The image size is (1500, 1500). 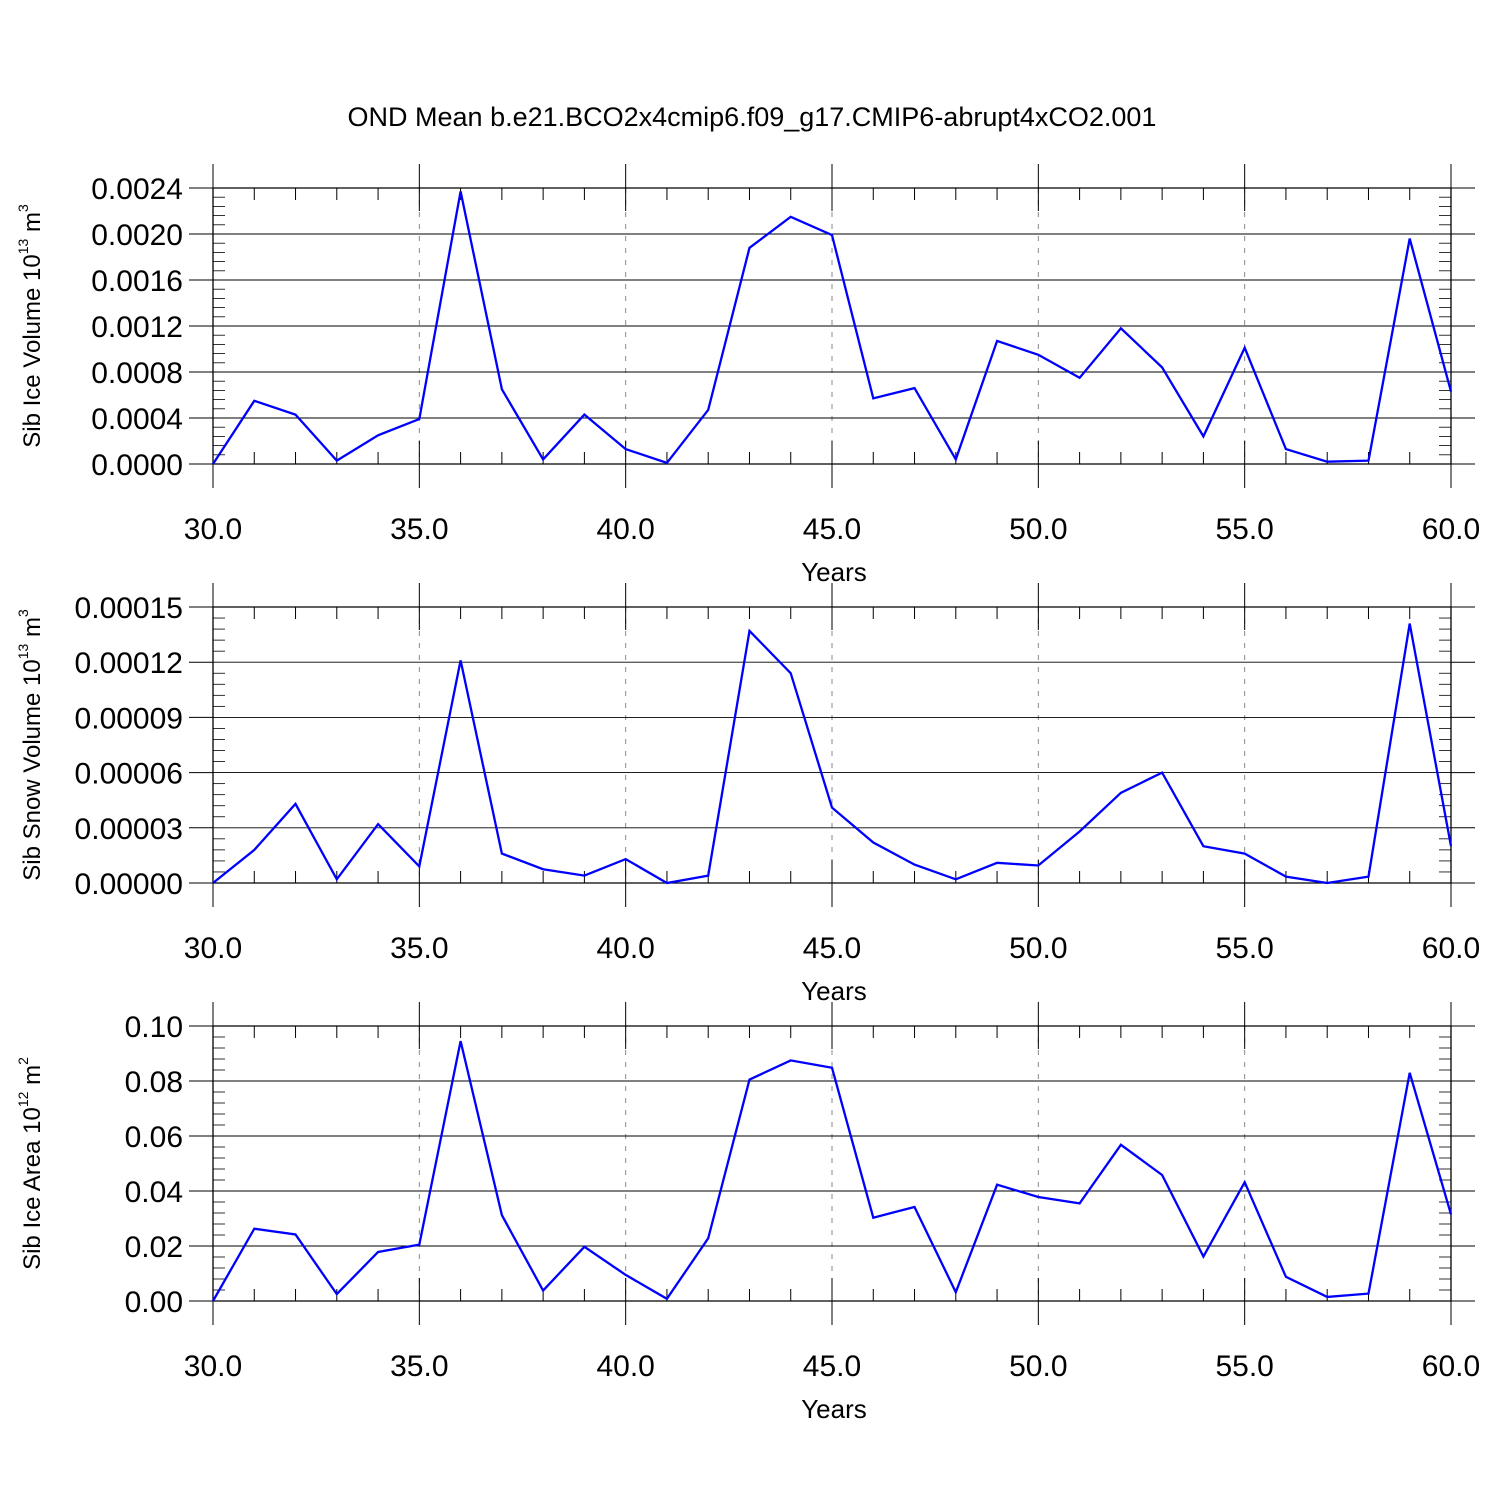 I want to click on y-tick-label: 0.00003, so click(x=129, y=829).